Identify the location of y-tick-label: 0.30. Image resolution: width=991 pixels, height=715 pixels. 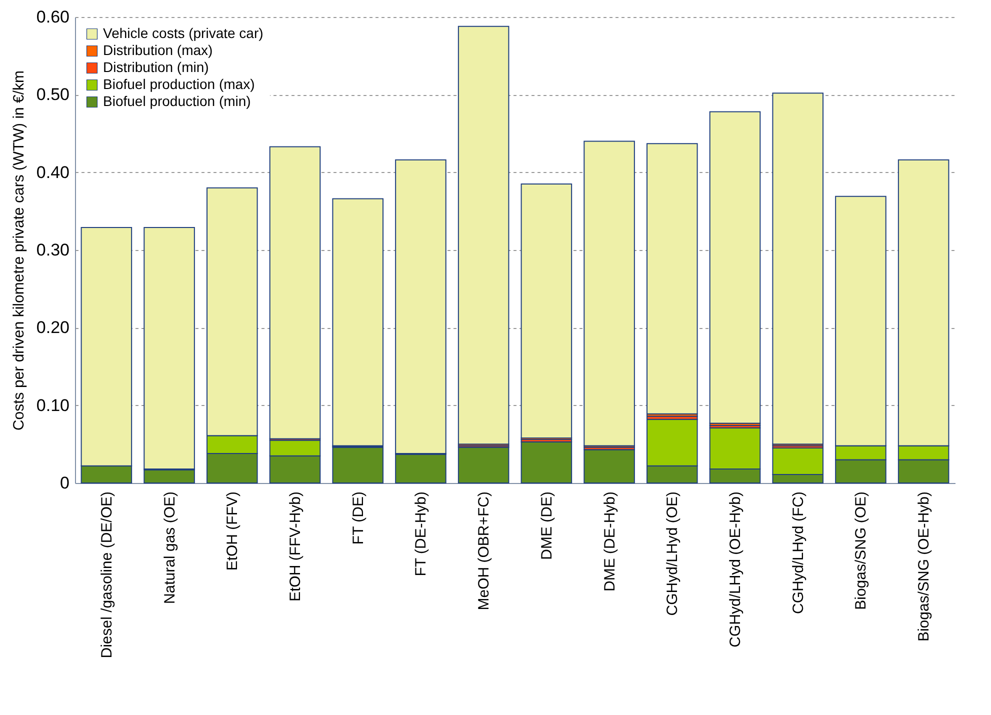
(53, 250).